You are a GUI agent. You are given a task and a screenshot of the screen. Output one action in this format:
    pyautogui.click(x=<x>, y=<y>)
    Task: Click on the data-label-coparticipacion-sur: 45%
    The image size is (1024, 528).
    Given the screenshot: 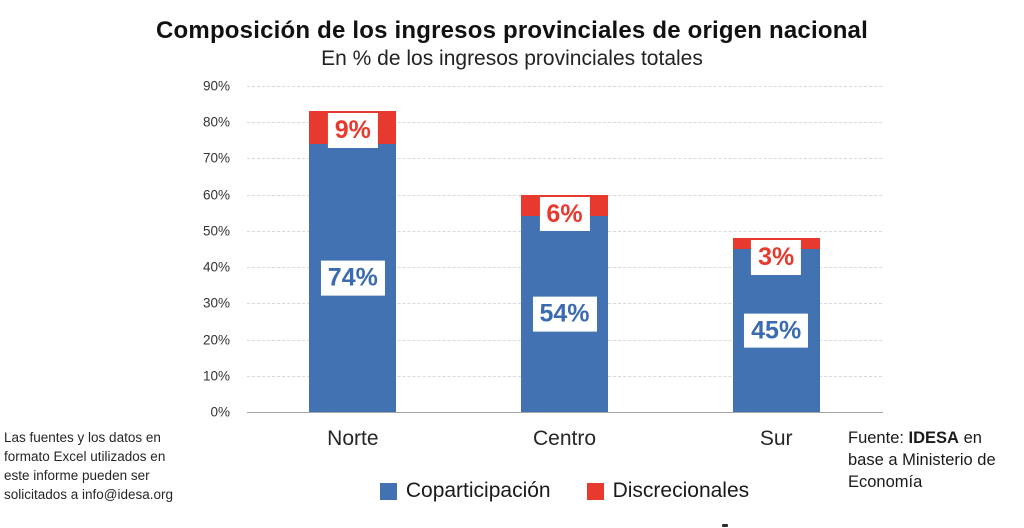 What is the action you would take?
    pyautogui.click(x=776, y=330)
    